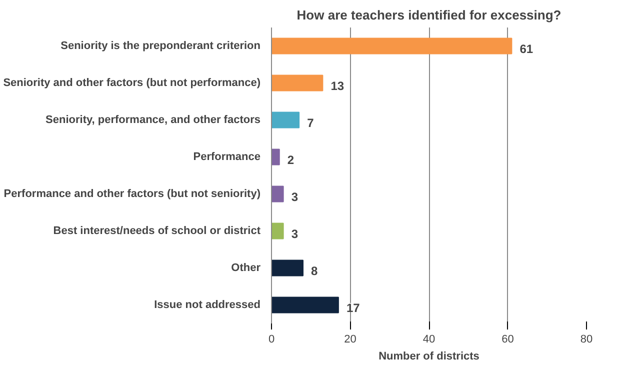  What do you see at coordinates (310, 123) in the screenshot?
I see `data-label: 7` at bounding box center [310, 123].